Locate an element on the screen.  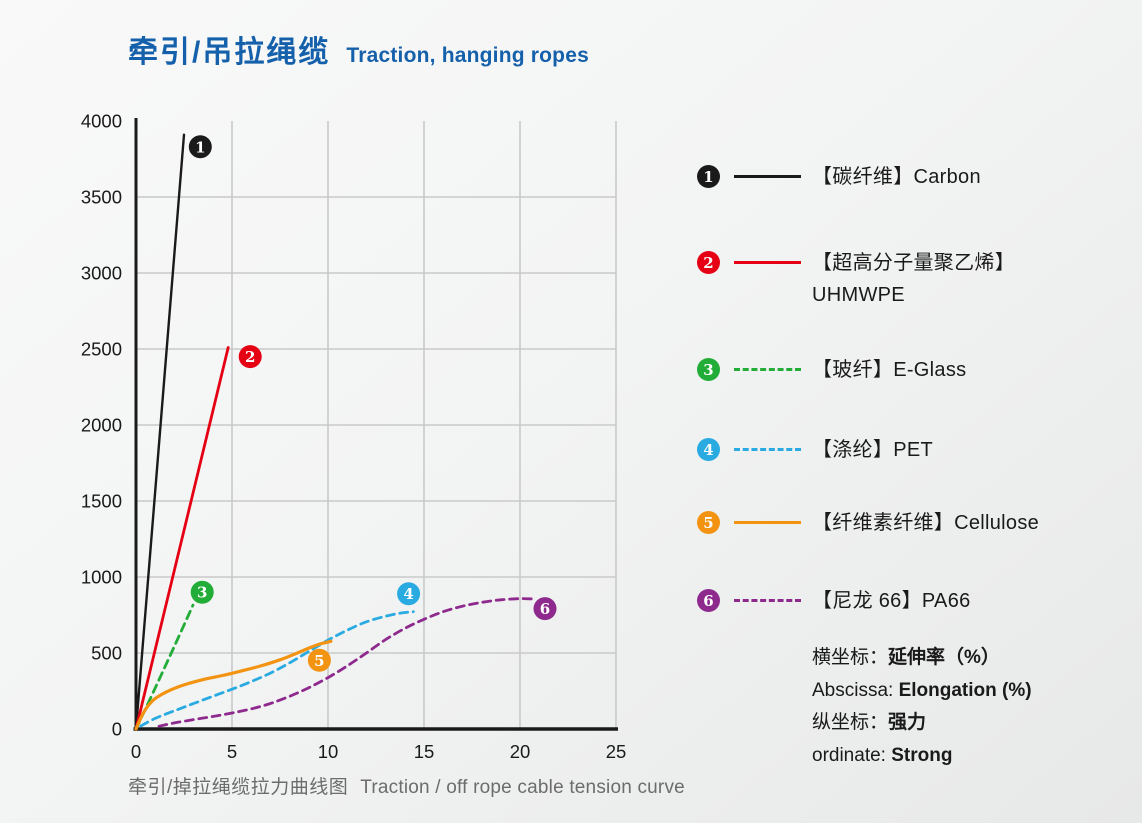
x-tick-label: 10 is located at coordinates (328, 751).